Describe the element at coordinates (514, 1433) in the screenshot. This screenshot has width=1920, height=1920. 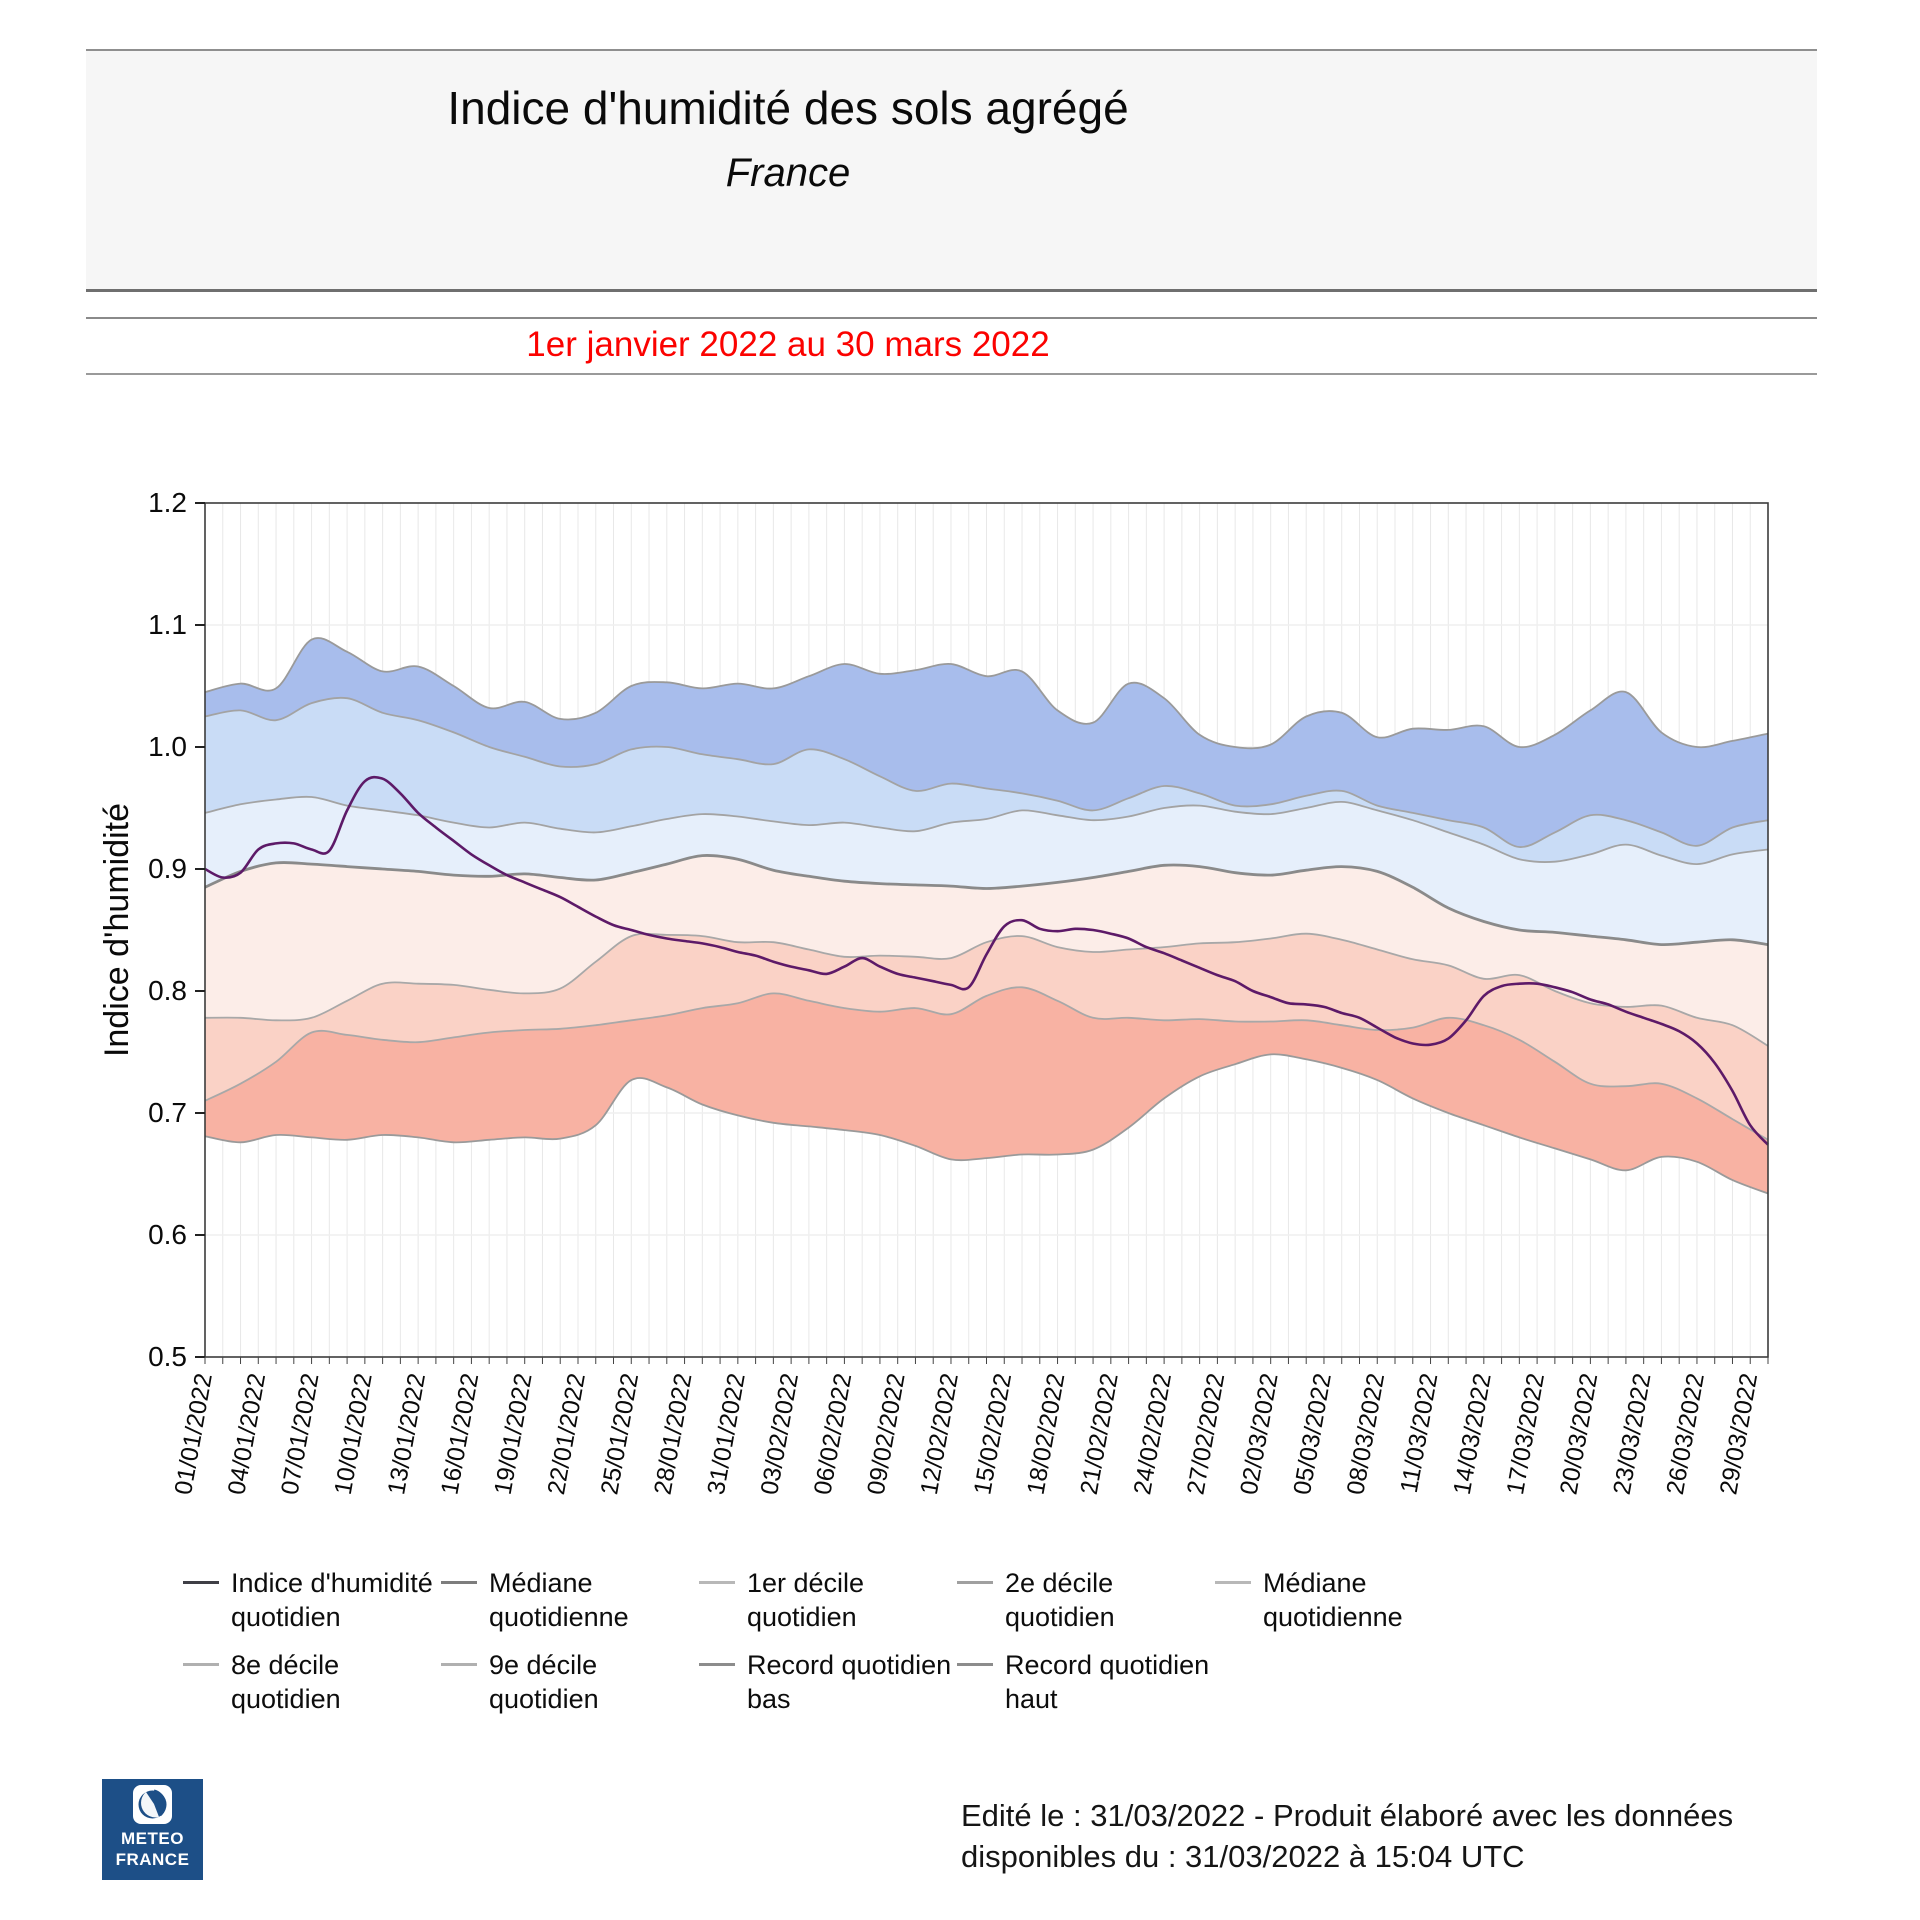
I see `svg-text: 19/01/2022` at that location.